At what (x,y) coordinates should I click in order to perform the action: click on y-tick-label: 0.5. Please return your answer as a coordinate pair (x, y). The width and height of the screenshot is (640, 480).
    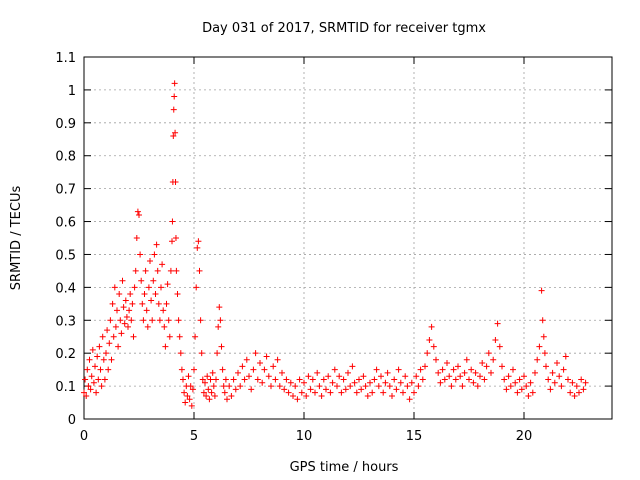
    Looking at the image, I should click on (65, 255).